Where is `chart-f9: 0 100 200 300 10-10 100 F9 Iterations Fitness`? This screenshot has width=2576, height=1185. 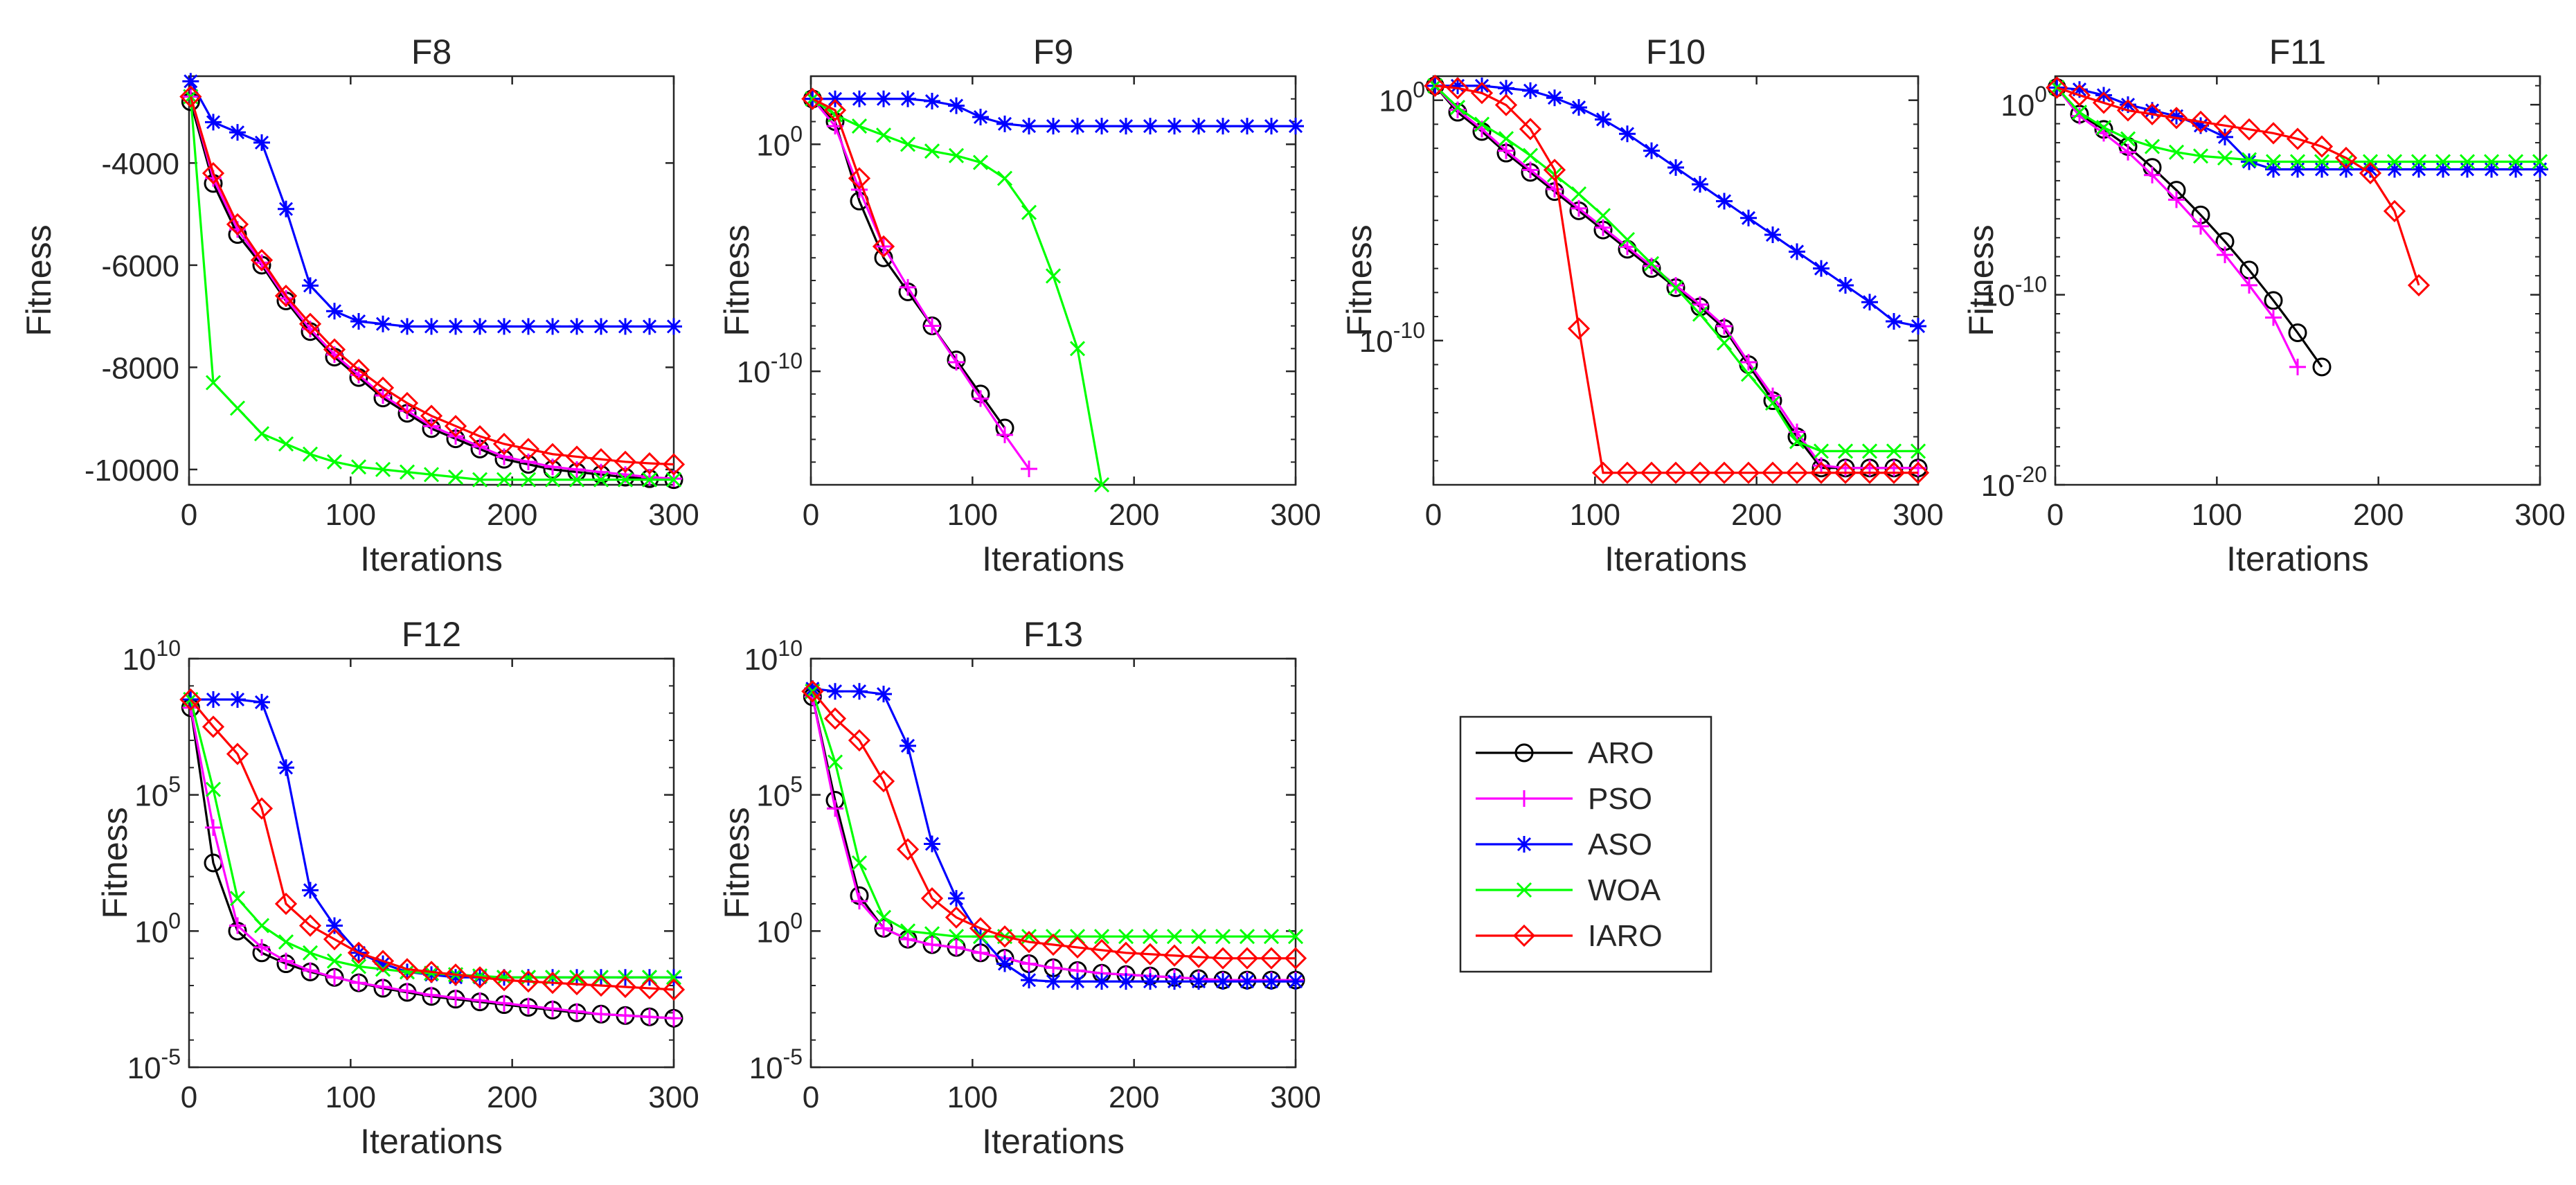 chart-f9: 0 100 200 300 10-10 100 F9 Iterations Fitness is located at coordinates (1019, 305).